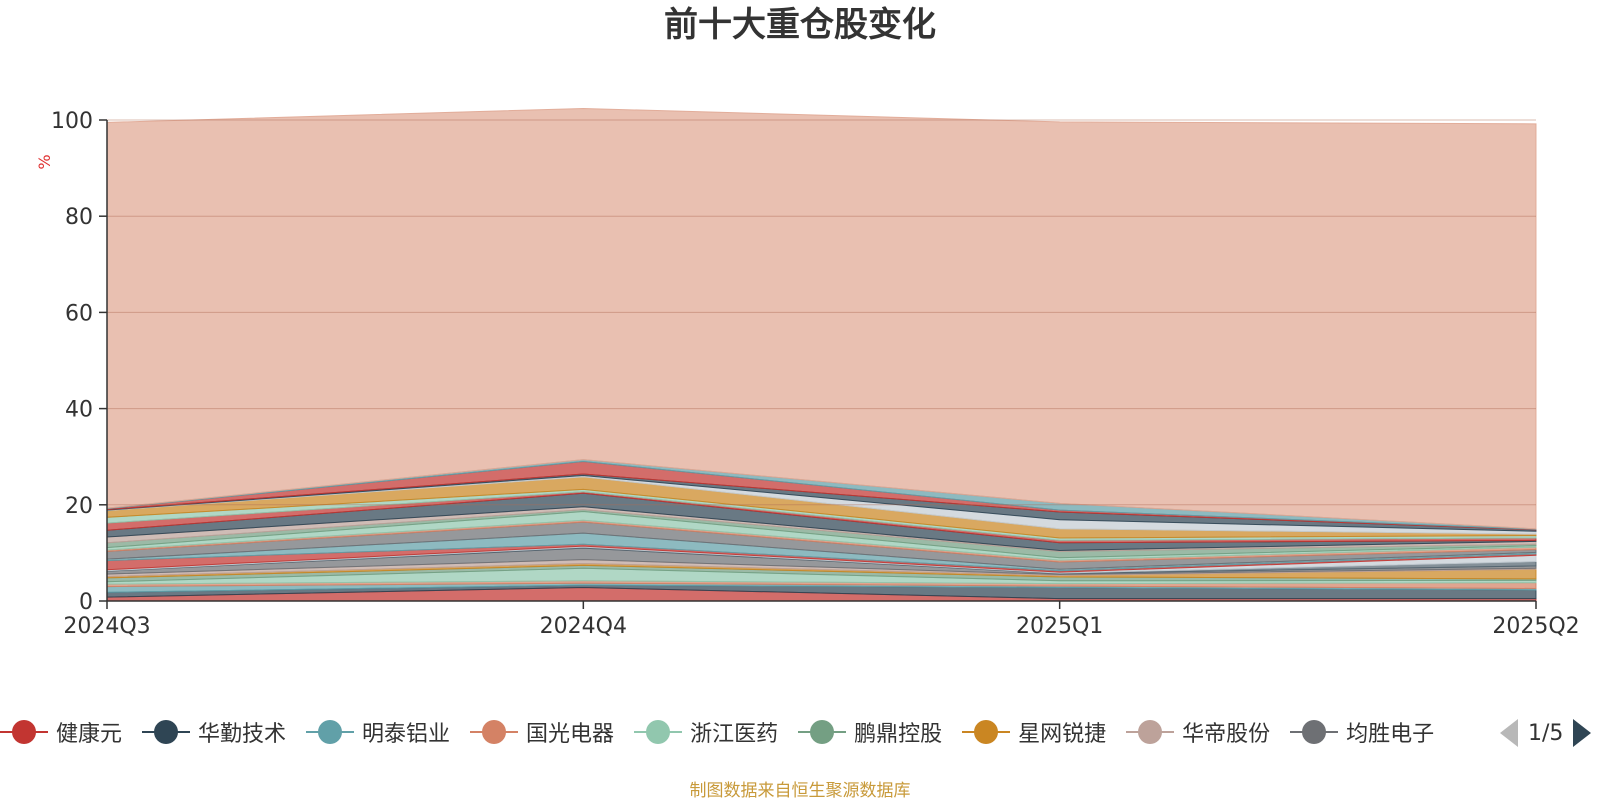  Describe the element at coordinates (242, 734) in the screenshot. I see `legend-label: 华勤技术` at that location.